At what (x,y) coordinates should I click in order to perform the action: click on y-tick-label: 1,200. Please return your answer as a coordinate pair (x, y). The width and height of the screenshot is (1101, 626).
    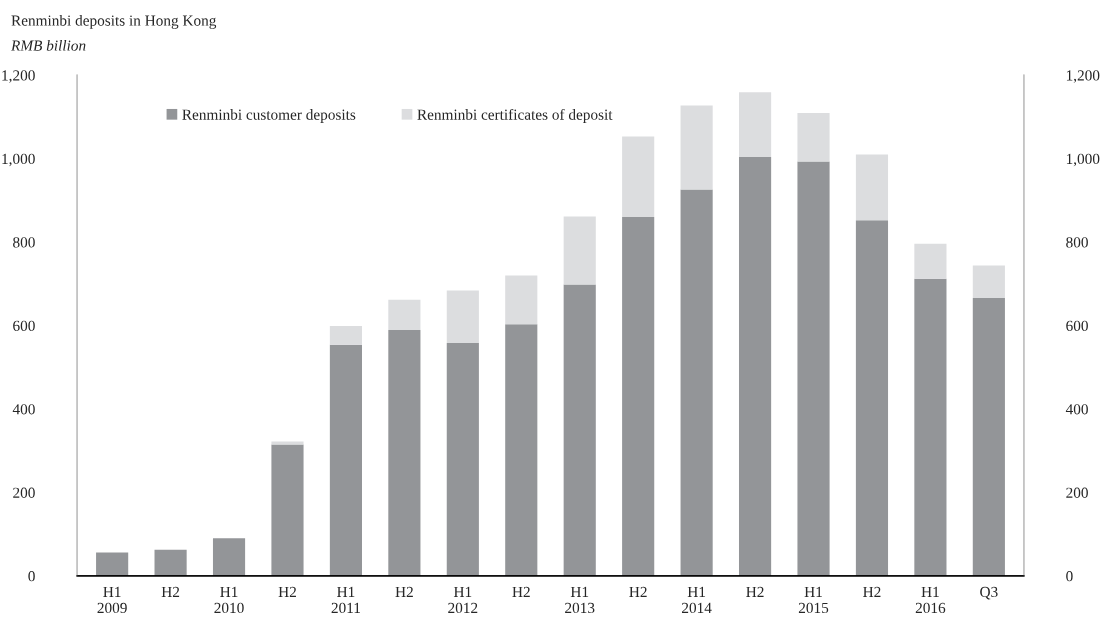
    Looking at the image, I should click on (18, 76).